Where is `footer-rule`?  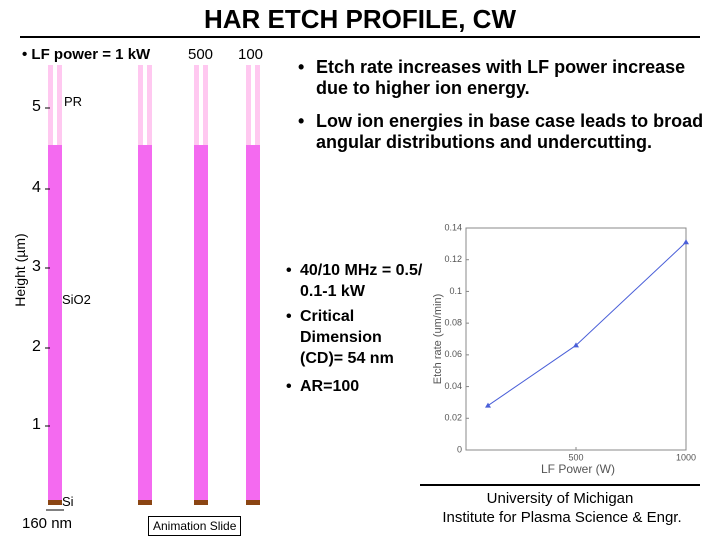
footer-rule is located at coordinates (560, 485).